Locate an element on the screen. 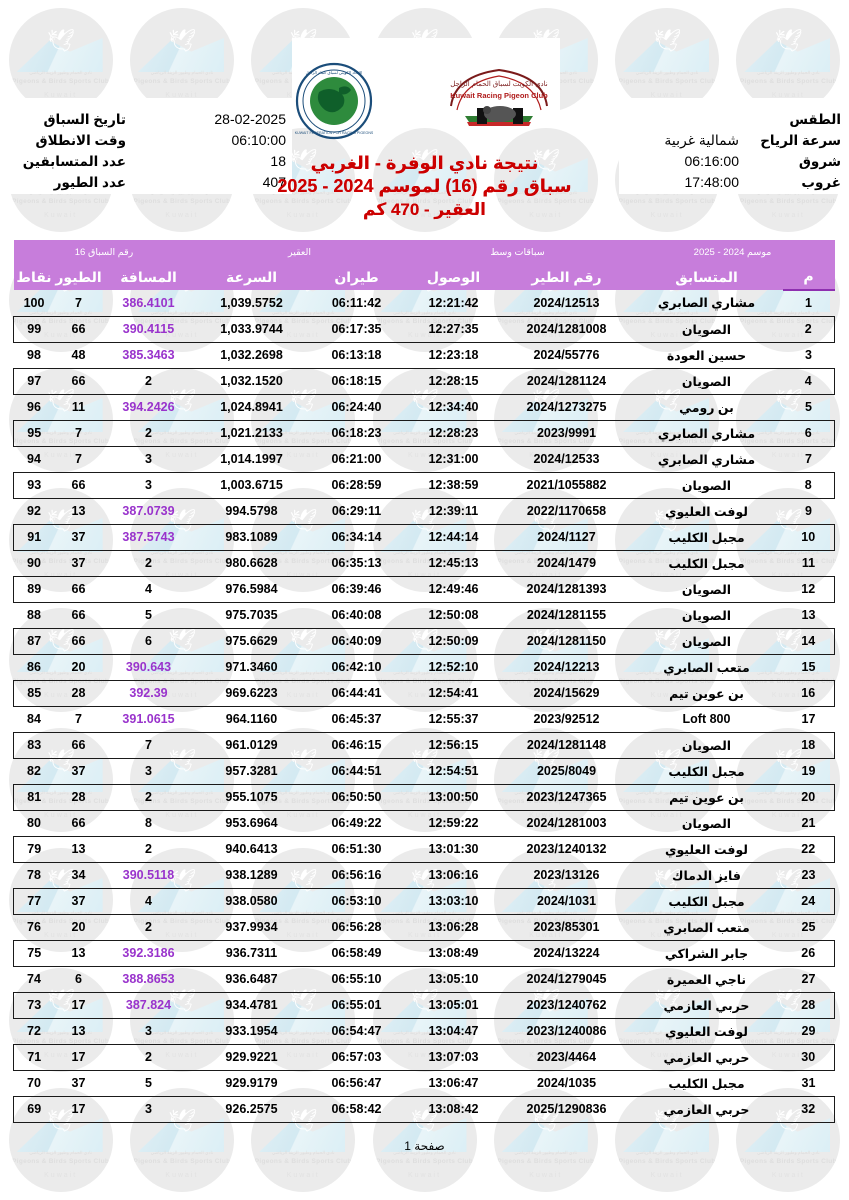 Image resolution: width=849 pixels, height=1200 pixels. cell-arrival: 12:45:13 is located at coordinates (453, 563).